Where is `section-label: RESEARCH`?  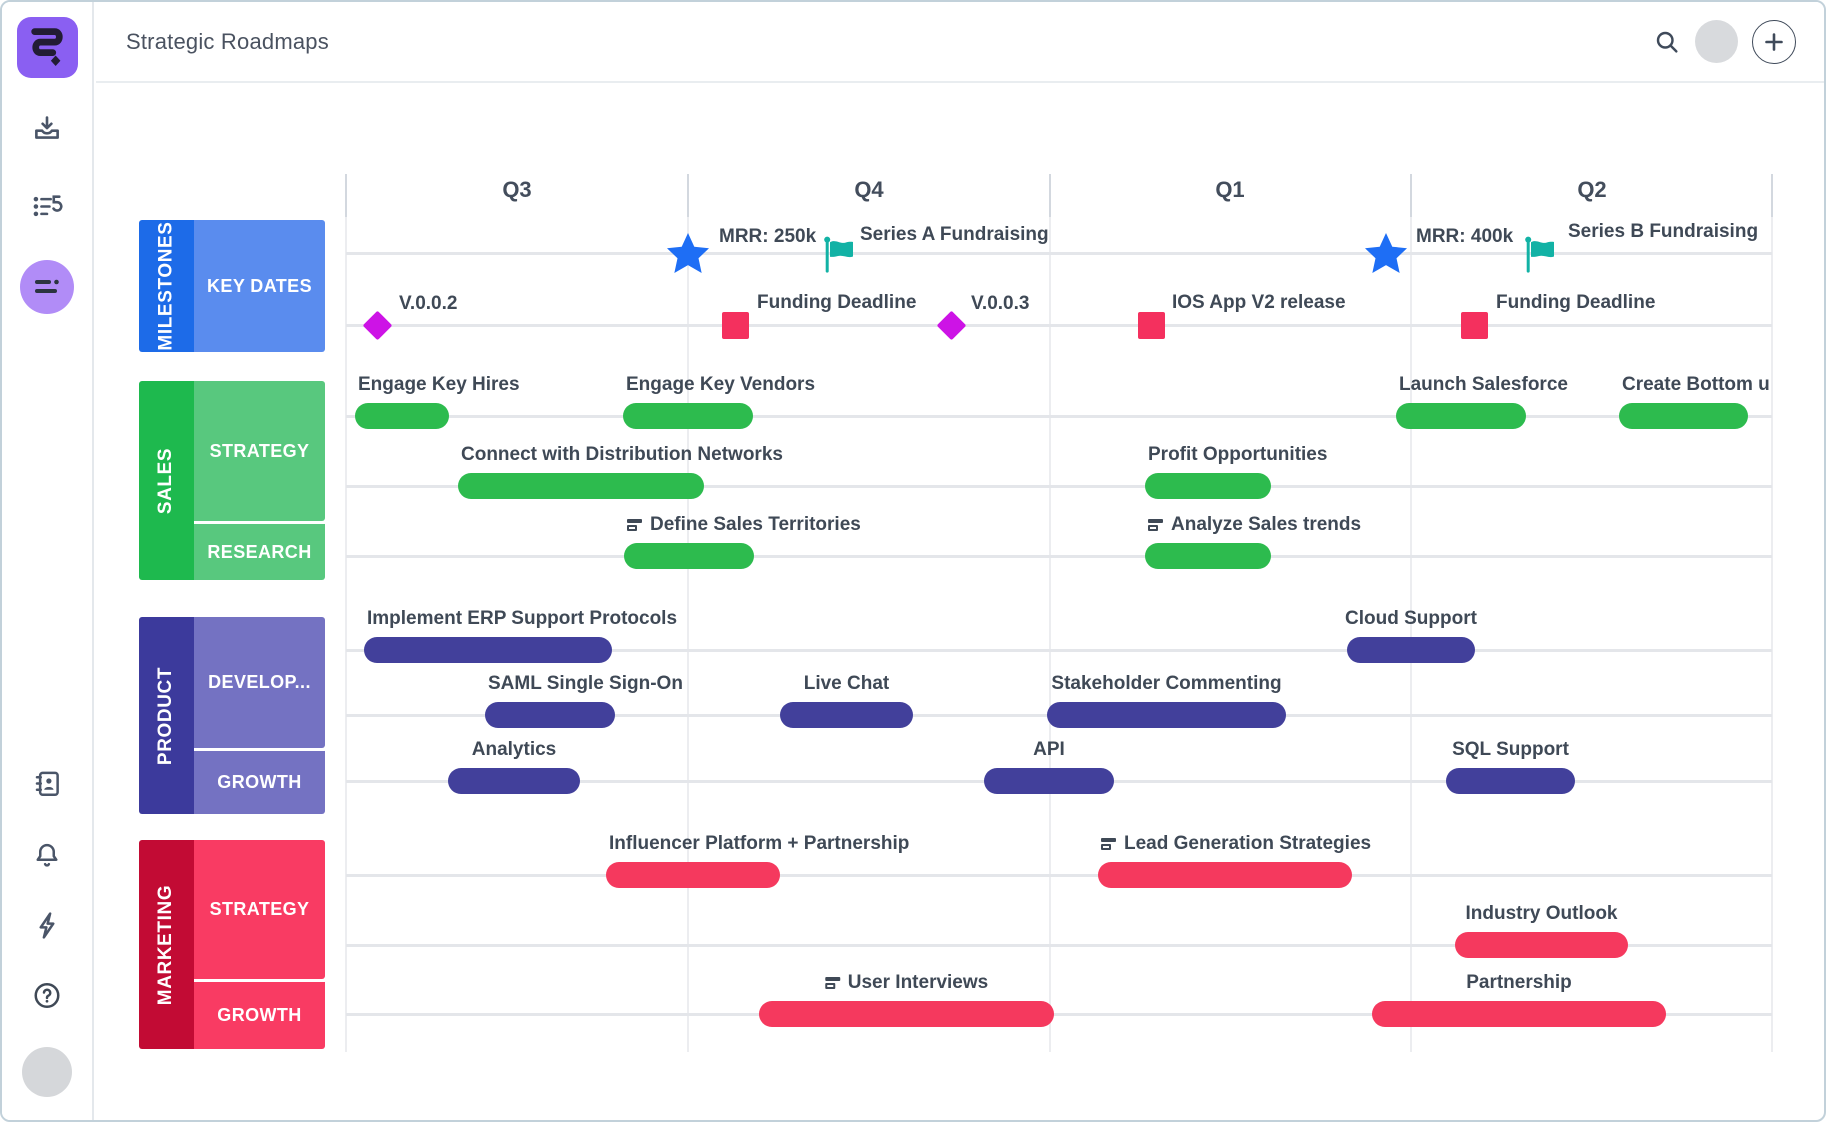 section-label: RESEARCH is located at coordinates (259, 551).